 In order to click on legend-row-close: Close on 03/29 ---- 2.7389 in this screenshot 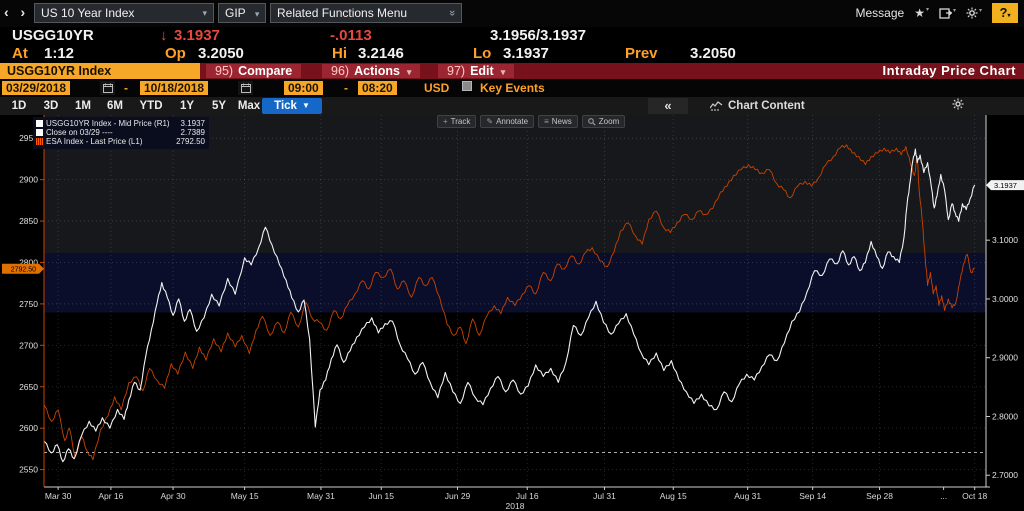, I will do `click(120, 132)`.